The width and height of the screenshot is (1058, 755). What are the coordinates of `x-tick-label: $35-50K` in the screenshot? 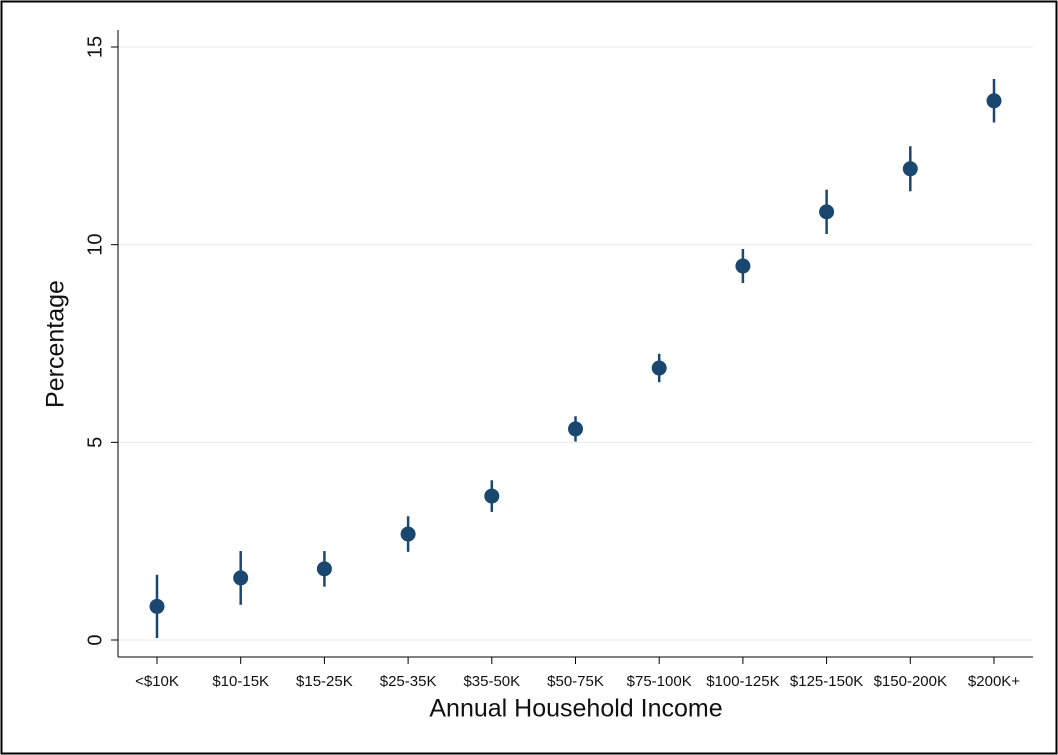 It's located at (491, 681).